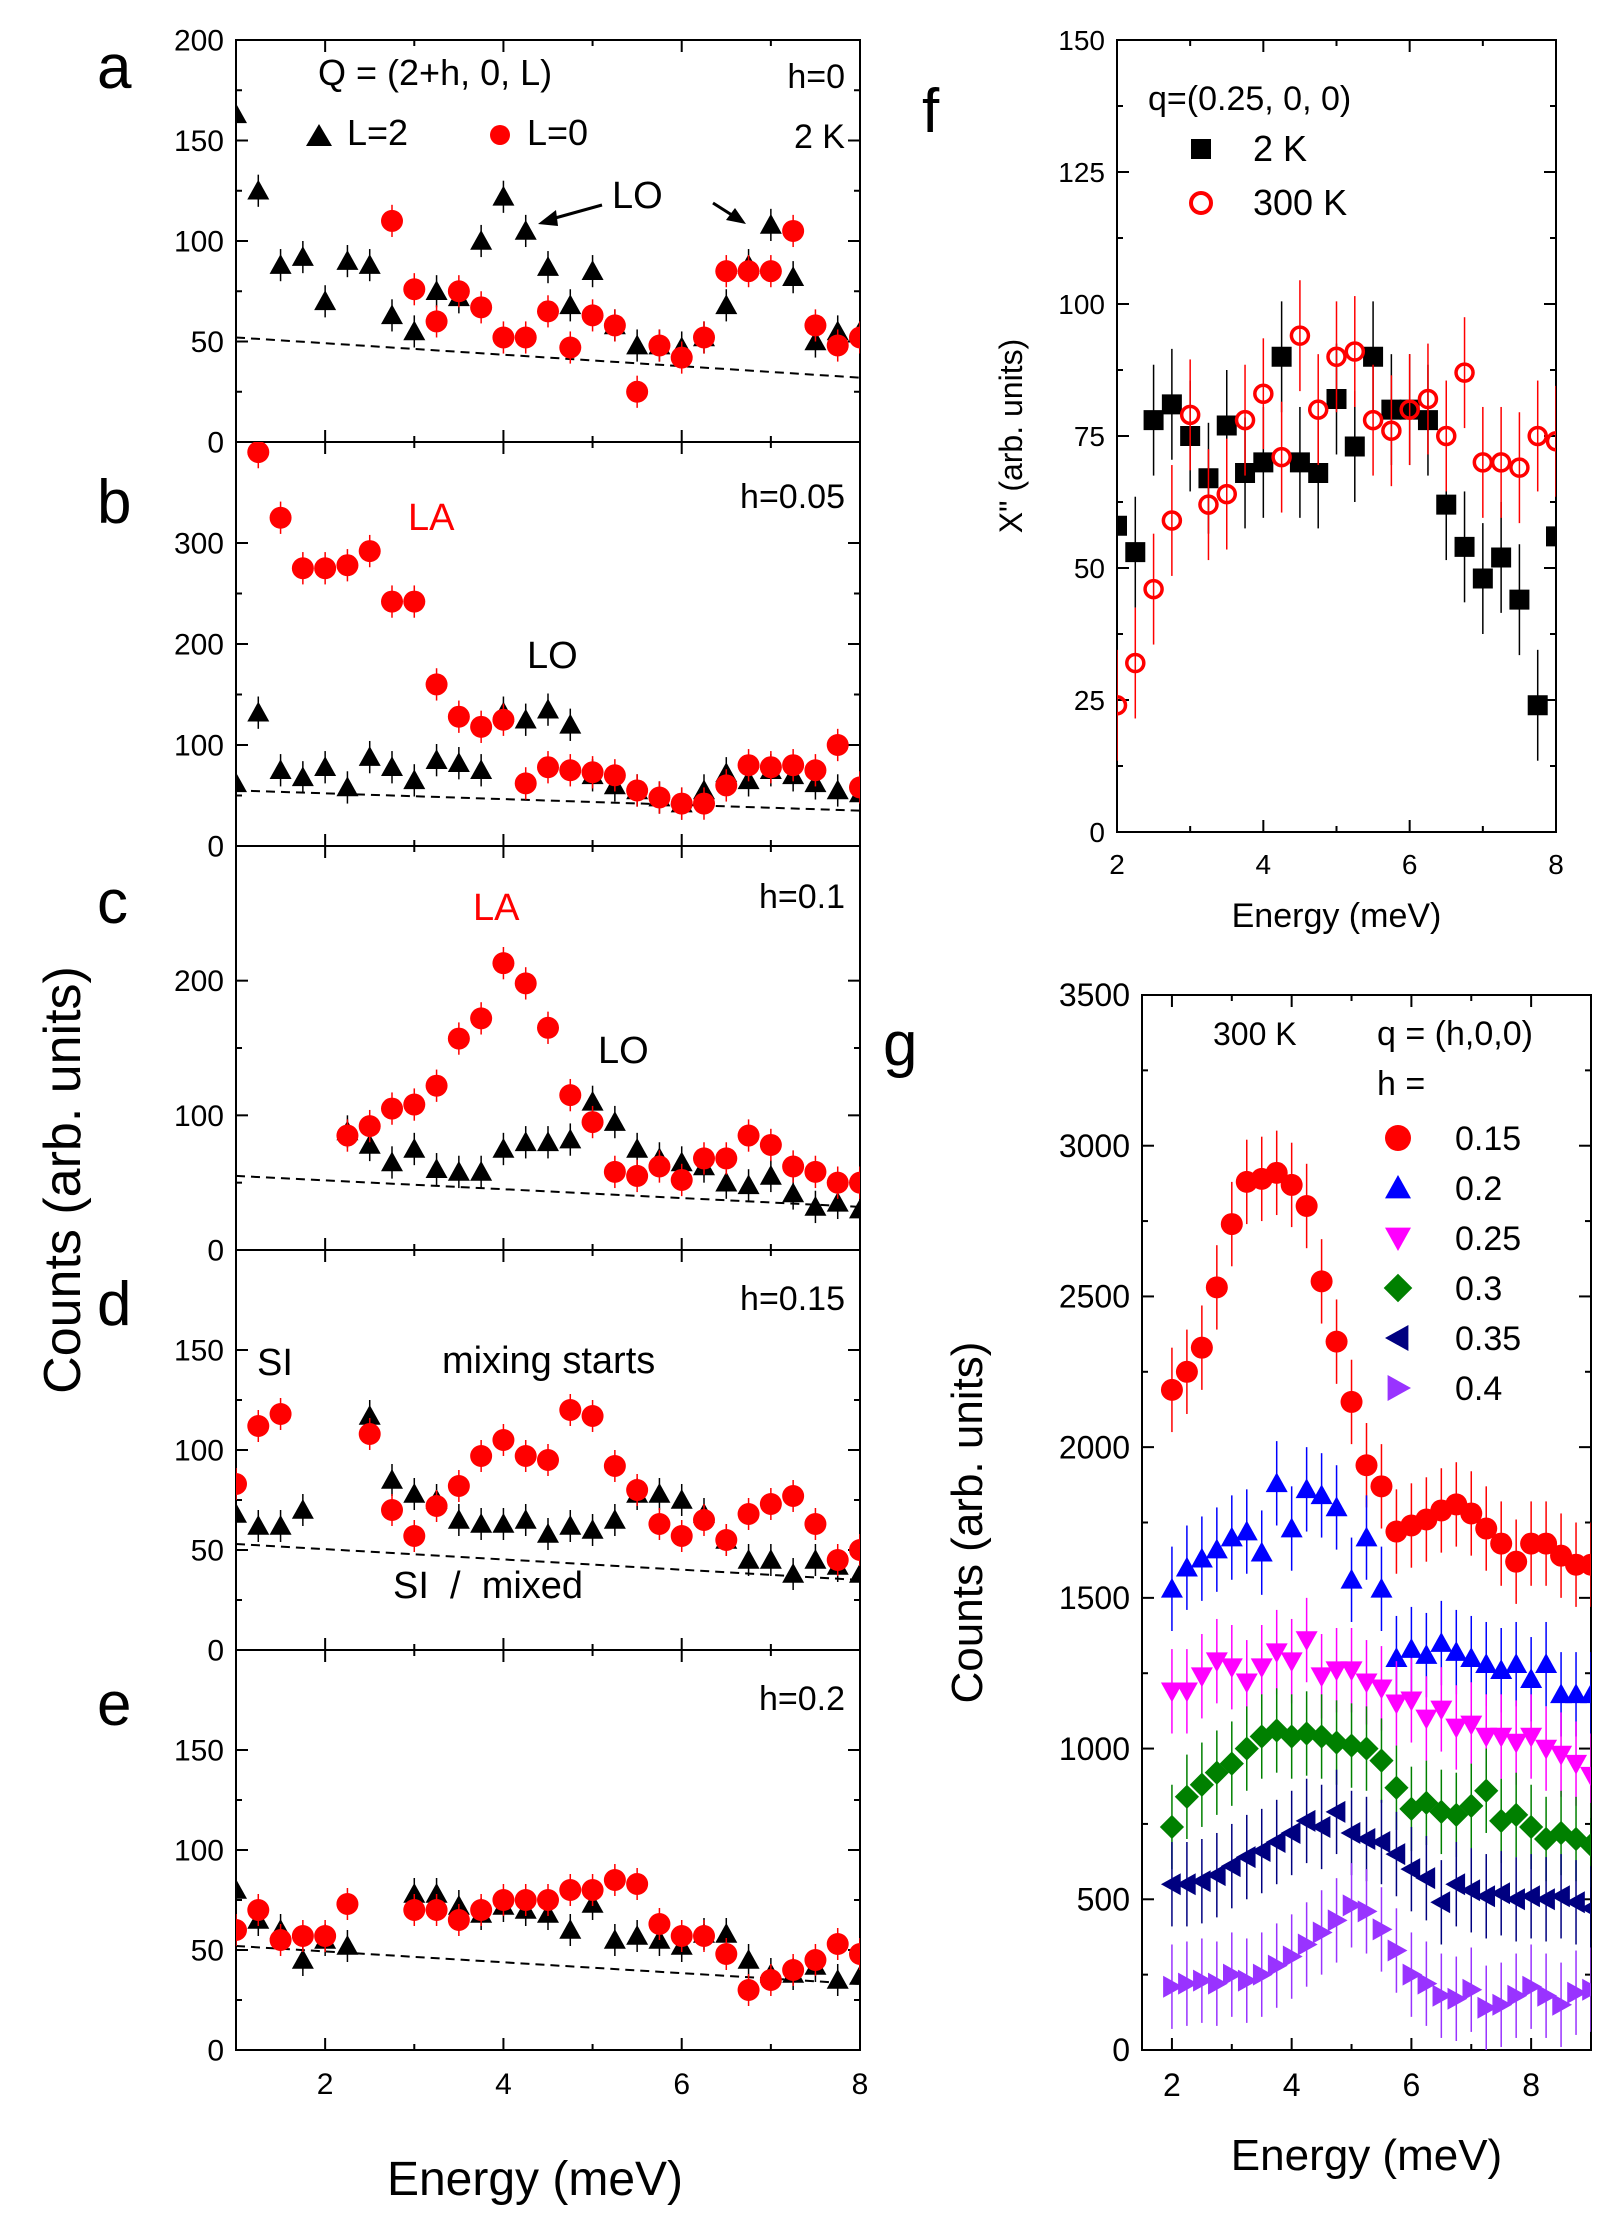  Describe the element at coordinates (1081, 40) in the screenshot. I see `ytick-label: 150` at that location.